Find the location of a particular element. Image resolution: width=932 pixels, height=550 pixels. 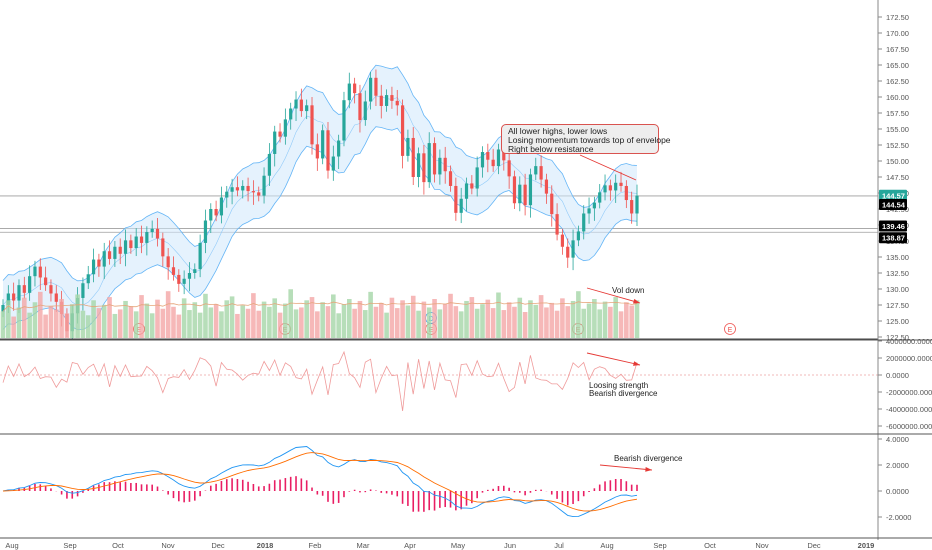

callout-pointer is located at coordinates (608, 167).